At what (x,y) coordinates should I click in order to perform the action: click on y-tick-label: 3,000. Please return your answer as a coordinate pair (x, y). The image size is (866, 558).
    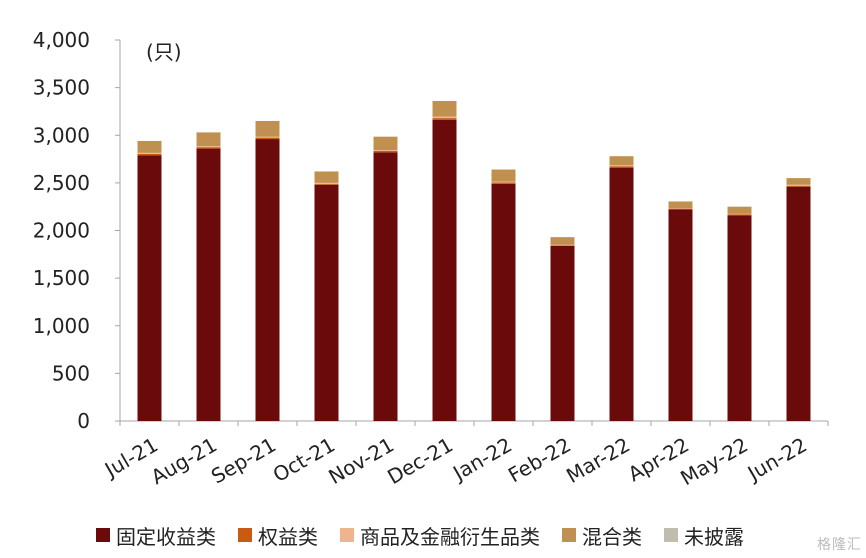
    Looking at the image, I should click on (61, 135).